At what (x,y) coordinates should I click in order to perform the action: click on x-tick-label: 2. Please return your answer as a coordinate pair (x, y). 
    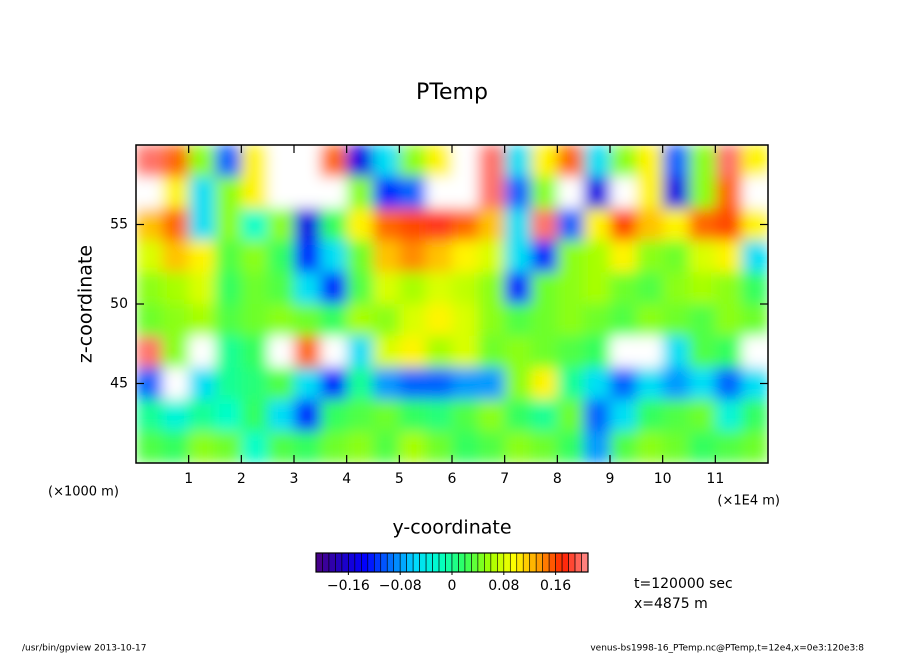
    Looking at the image, I should click on (241, 479).